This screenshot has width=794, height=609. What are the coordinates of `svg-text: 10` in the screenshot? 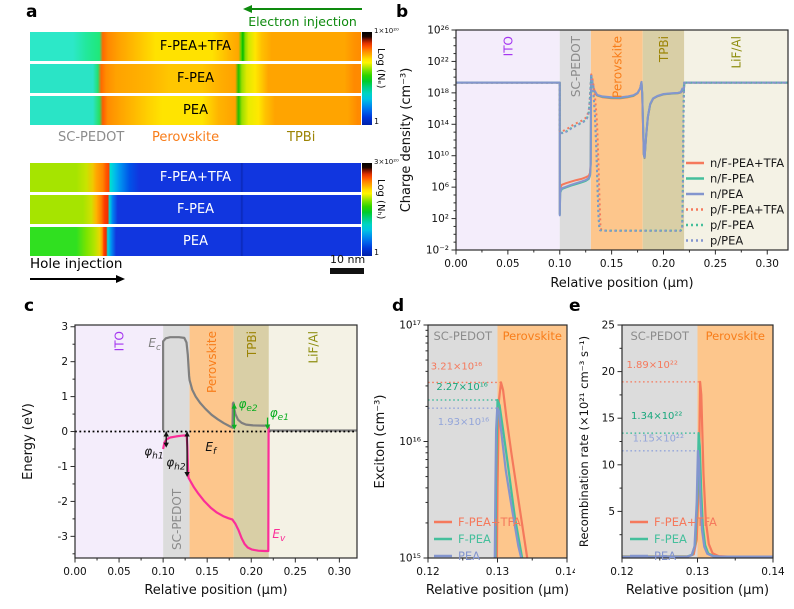 It's located at (608, 465).